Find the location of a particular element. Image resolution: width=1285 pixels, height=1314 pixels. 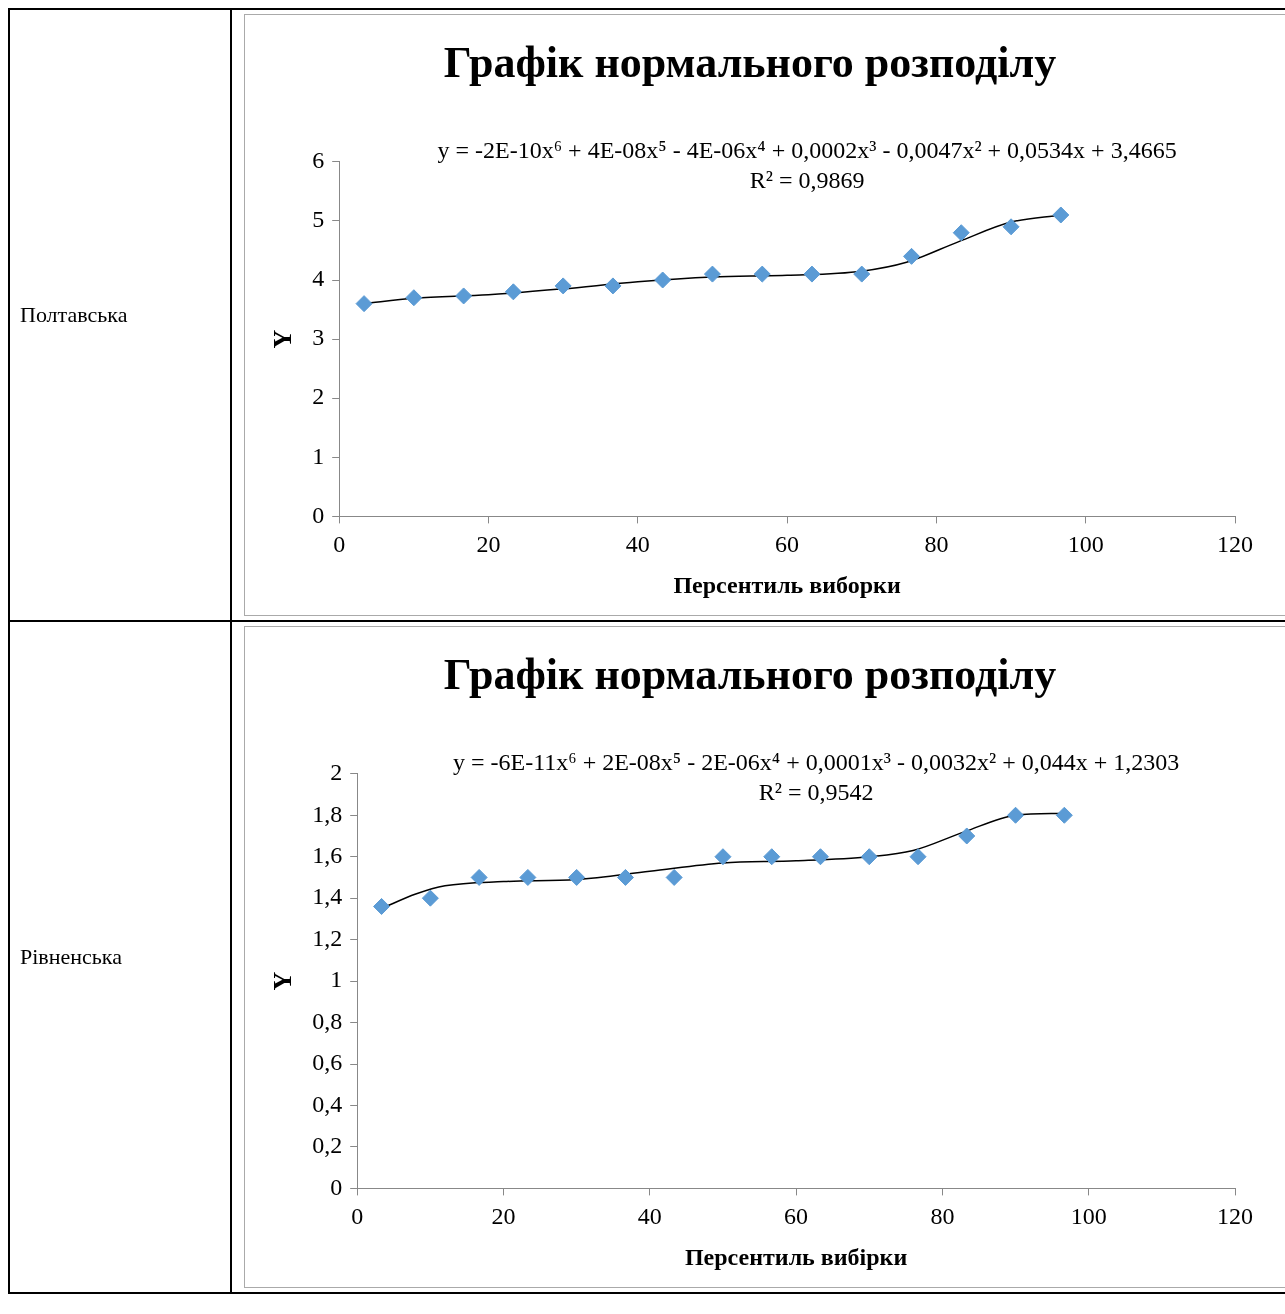

y-tick-label: 1,4 is located at coordinates (327, 896).